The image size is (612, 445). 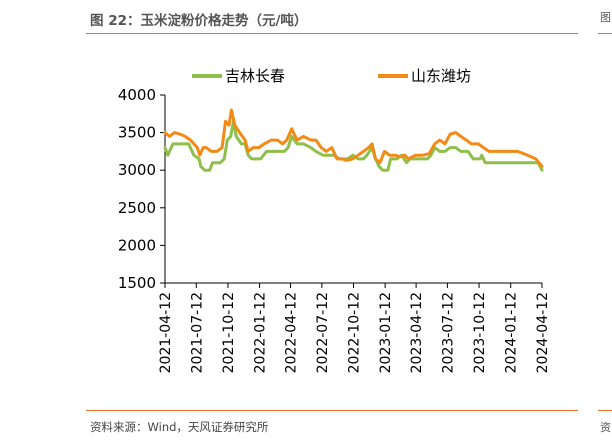 What do you see at coordinates (441, 76) in the screenshot?
I see `legend-label-1: 山东潍坊` at bounding box center [441, 76].